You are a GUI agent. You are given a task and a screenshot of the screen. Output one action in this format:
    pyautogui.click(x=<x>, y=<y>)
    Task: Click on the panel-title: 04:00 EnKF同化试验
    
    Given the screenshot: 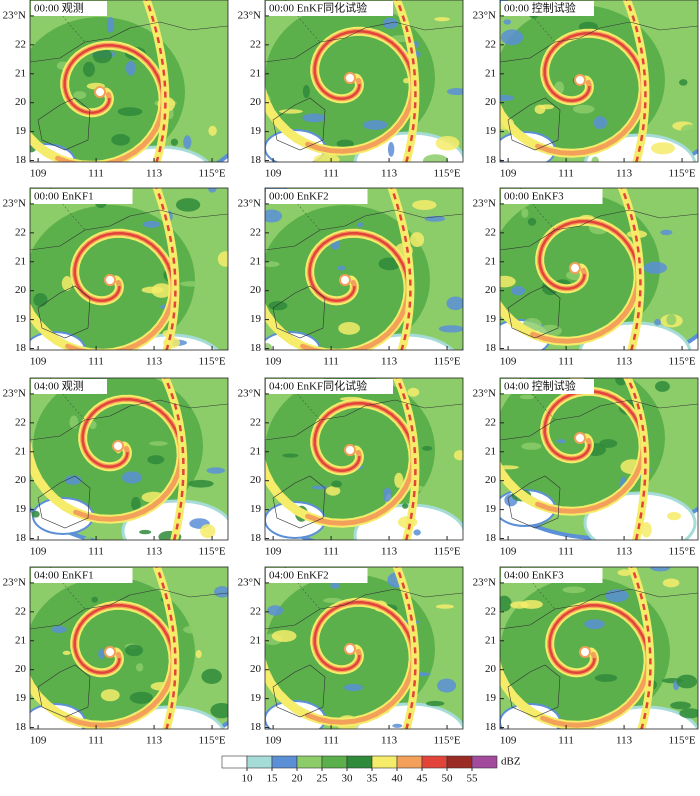 What is the action you would take?
    pyautogui.click(x=318, y=386)
    